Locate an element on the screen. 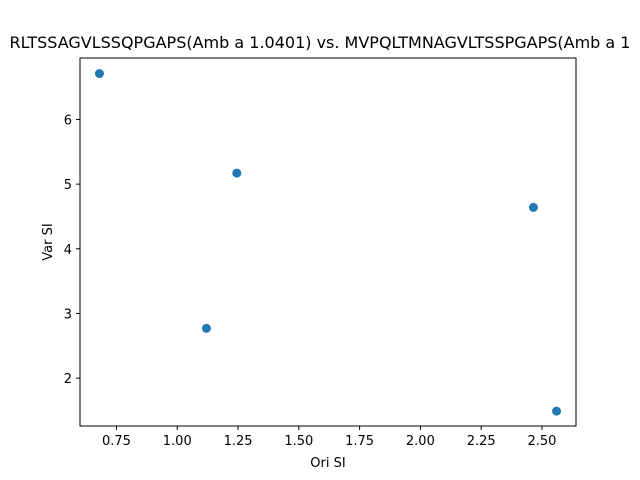  y-tick-label: 3 is located at coordinates (68, 314).